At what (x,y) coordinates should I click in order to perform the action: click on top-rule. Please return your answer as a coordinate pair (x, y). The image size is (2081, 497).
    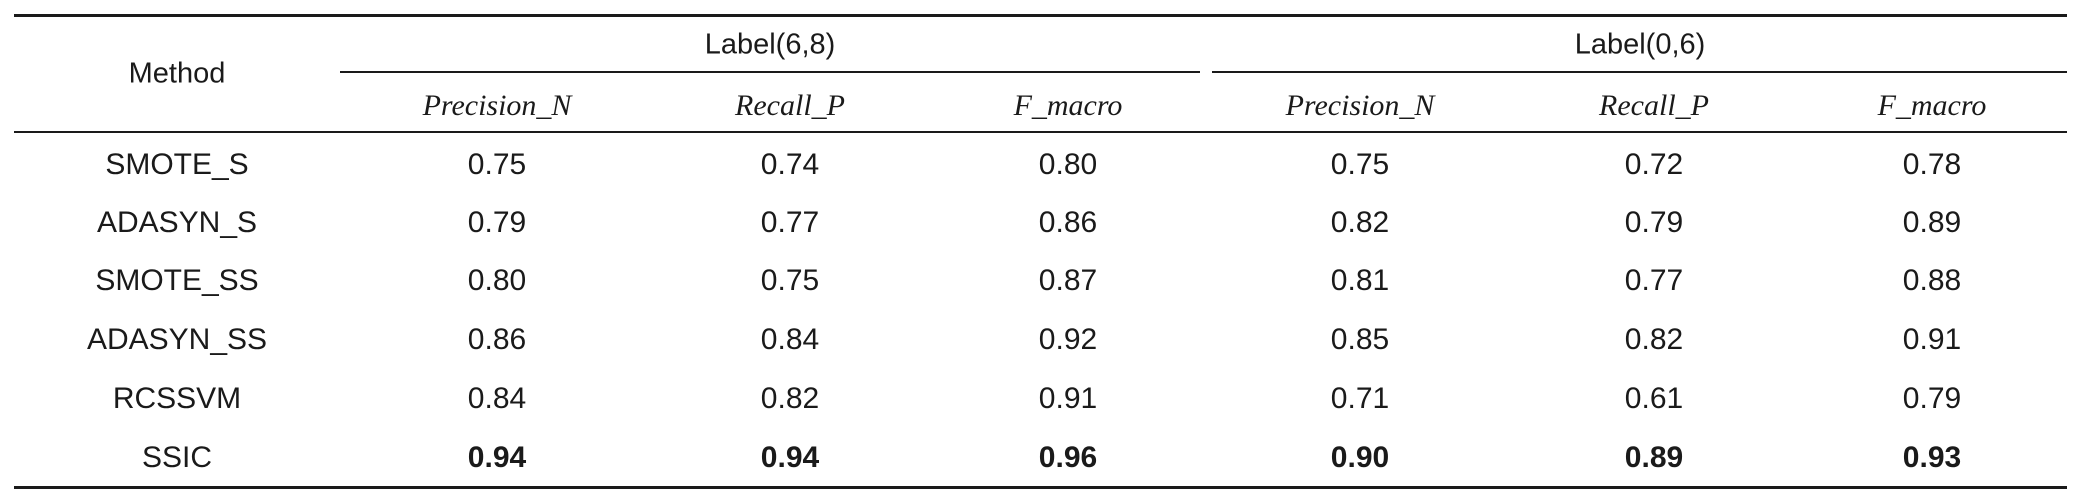
    Looking at the image, I should click on (1040, 15).